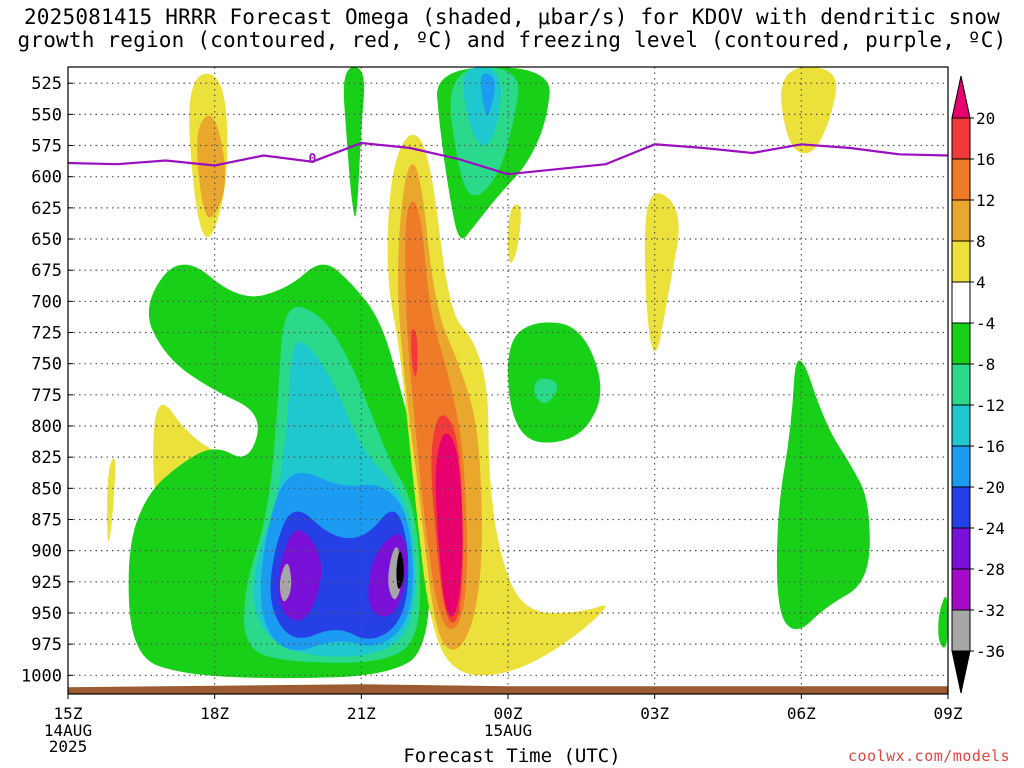 The image size is (1024, 768). I want to click on y-tick-label: 675, so click(46, 271).